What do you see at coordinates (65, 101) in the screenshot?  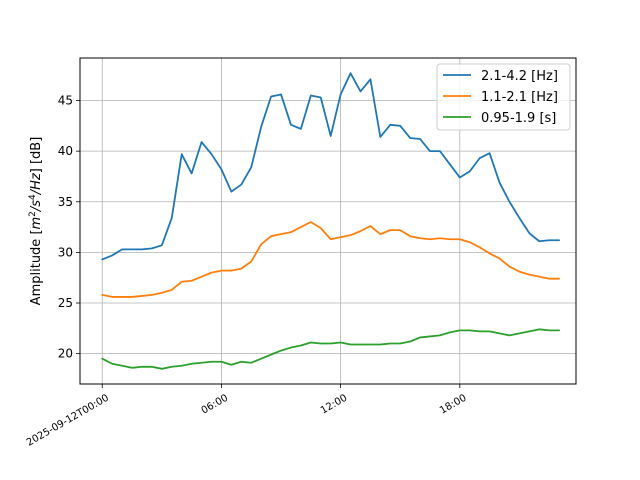 I see `y-tick-label: 45` at bounding box center [65, 101].